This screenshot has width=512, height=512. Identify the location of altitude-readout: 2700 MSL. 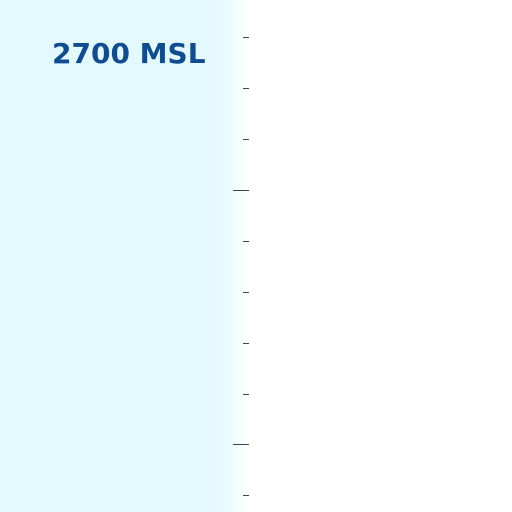
(129, 53).